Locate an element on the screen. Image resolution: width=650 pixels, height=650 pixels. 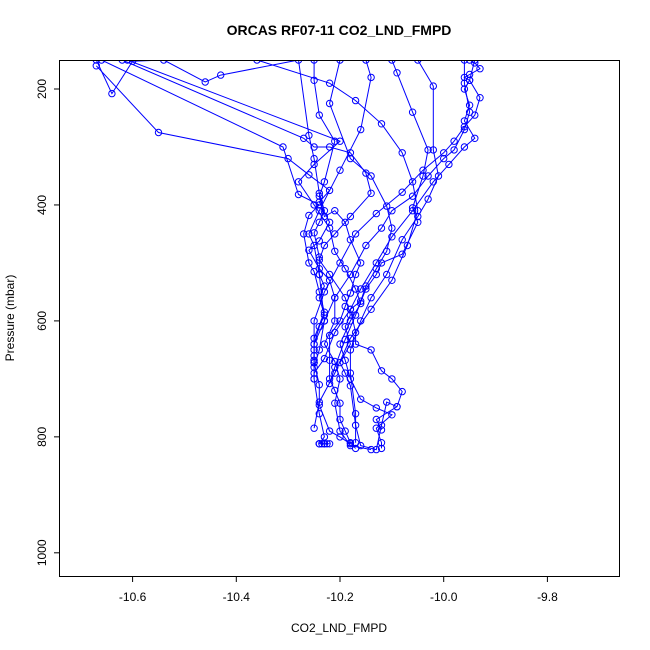
x-tick-label: -10.6 is located at coordinates (133, 597).